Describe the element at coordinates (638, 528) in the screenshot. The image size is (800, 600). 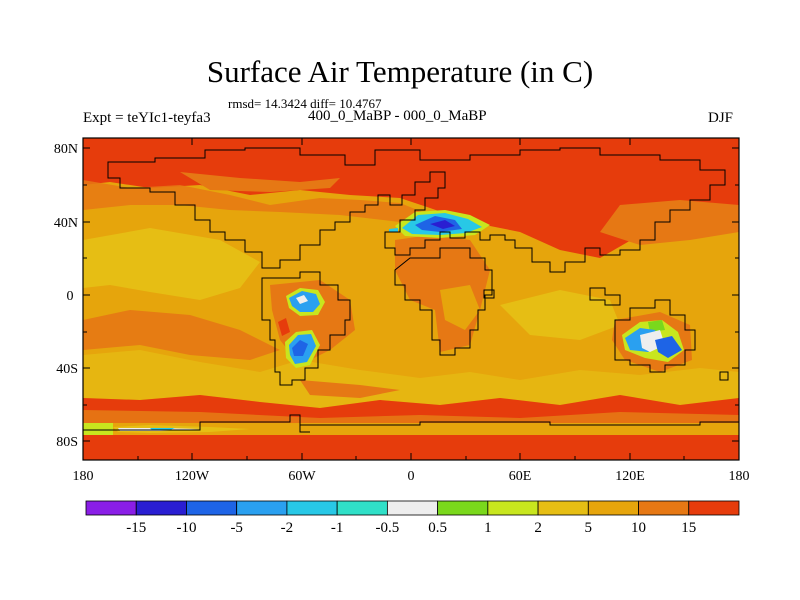
I see `colorbar-label: 10` at that location.